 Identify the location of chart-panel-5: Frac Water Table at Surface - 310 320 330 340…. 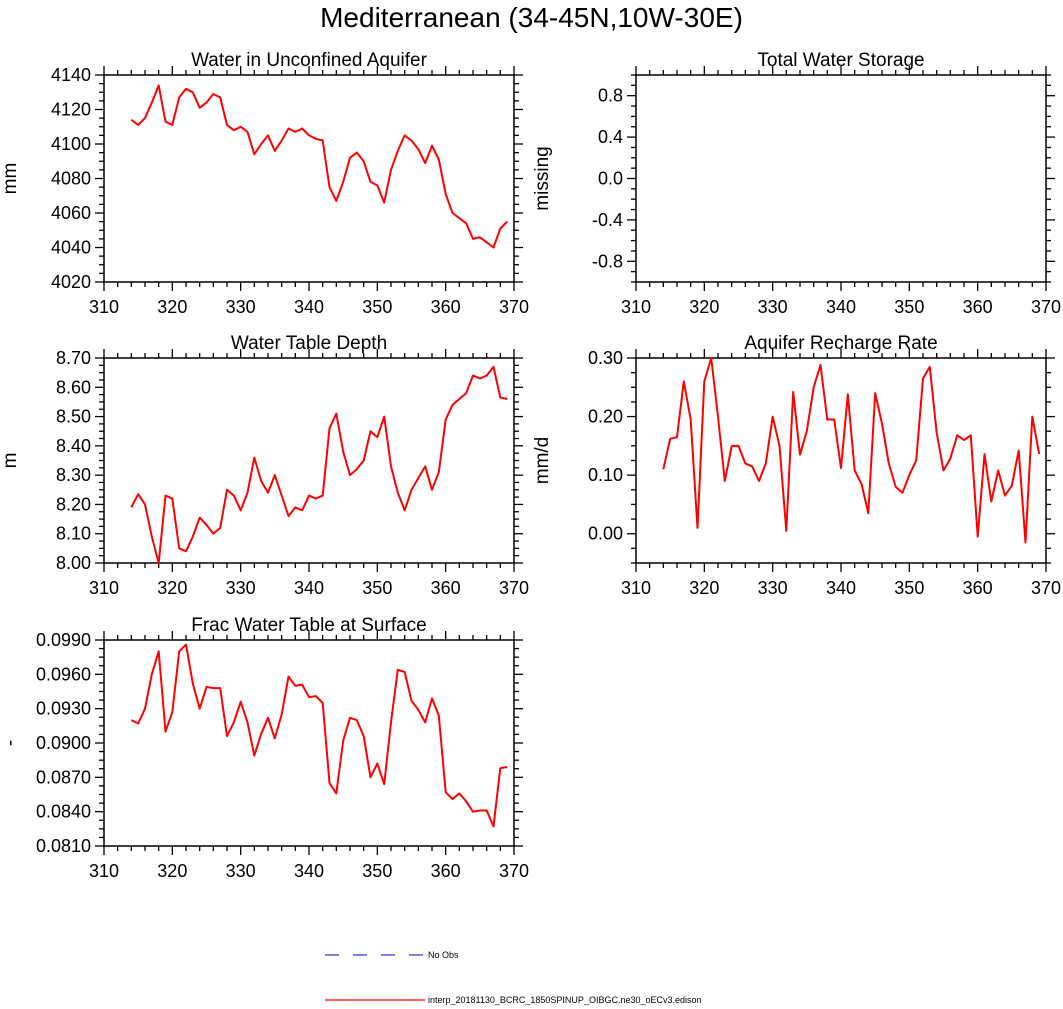
(264, 748).